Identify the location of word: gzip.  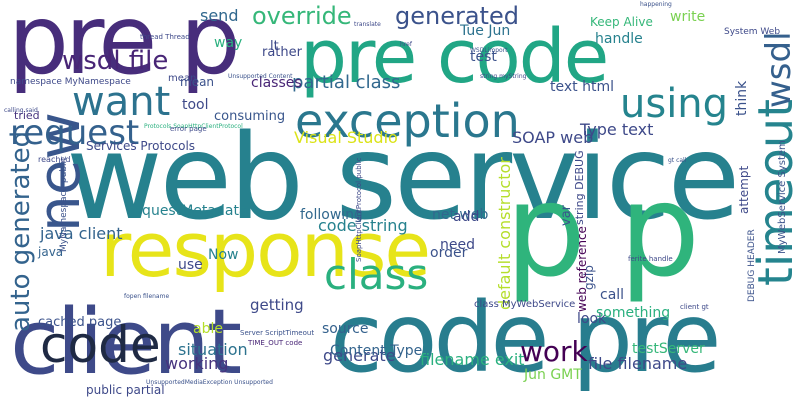
(589, 277).